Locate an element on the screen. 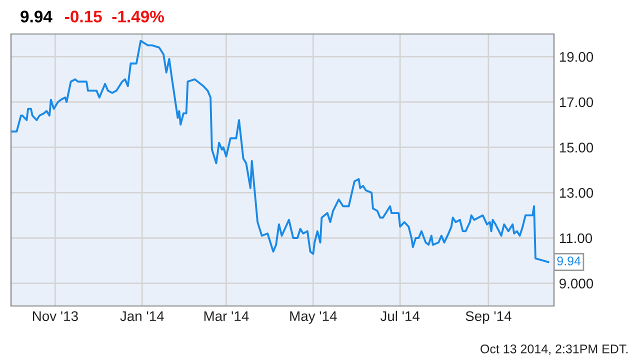 The height and width of the screenshot is (362, 635). x-tick-label: Sep '14 is located at coordinates (489, 317).